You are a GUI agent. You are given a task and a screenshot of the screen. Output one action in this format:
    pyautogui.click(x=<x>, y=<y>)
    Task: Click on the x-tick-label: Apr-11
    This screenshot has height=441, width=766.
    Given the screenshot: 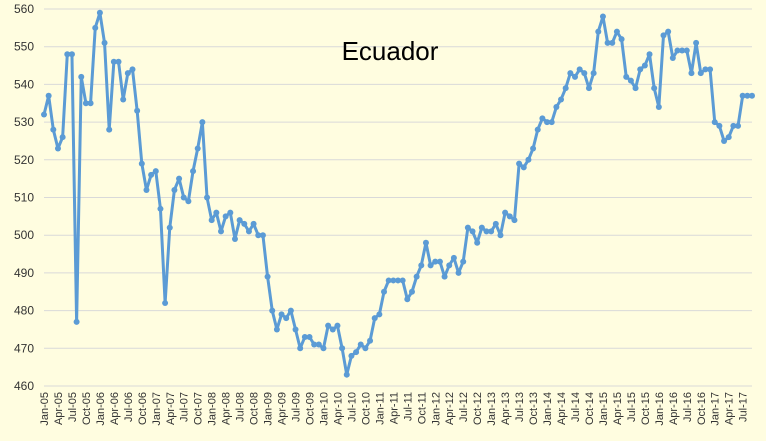 What is the action you would take?
    pyautogui.click(x=394, y=408)
    